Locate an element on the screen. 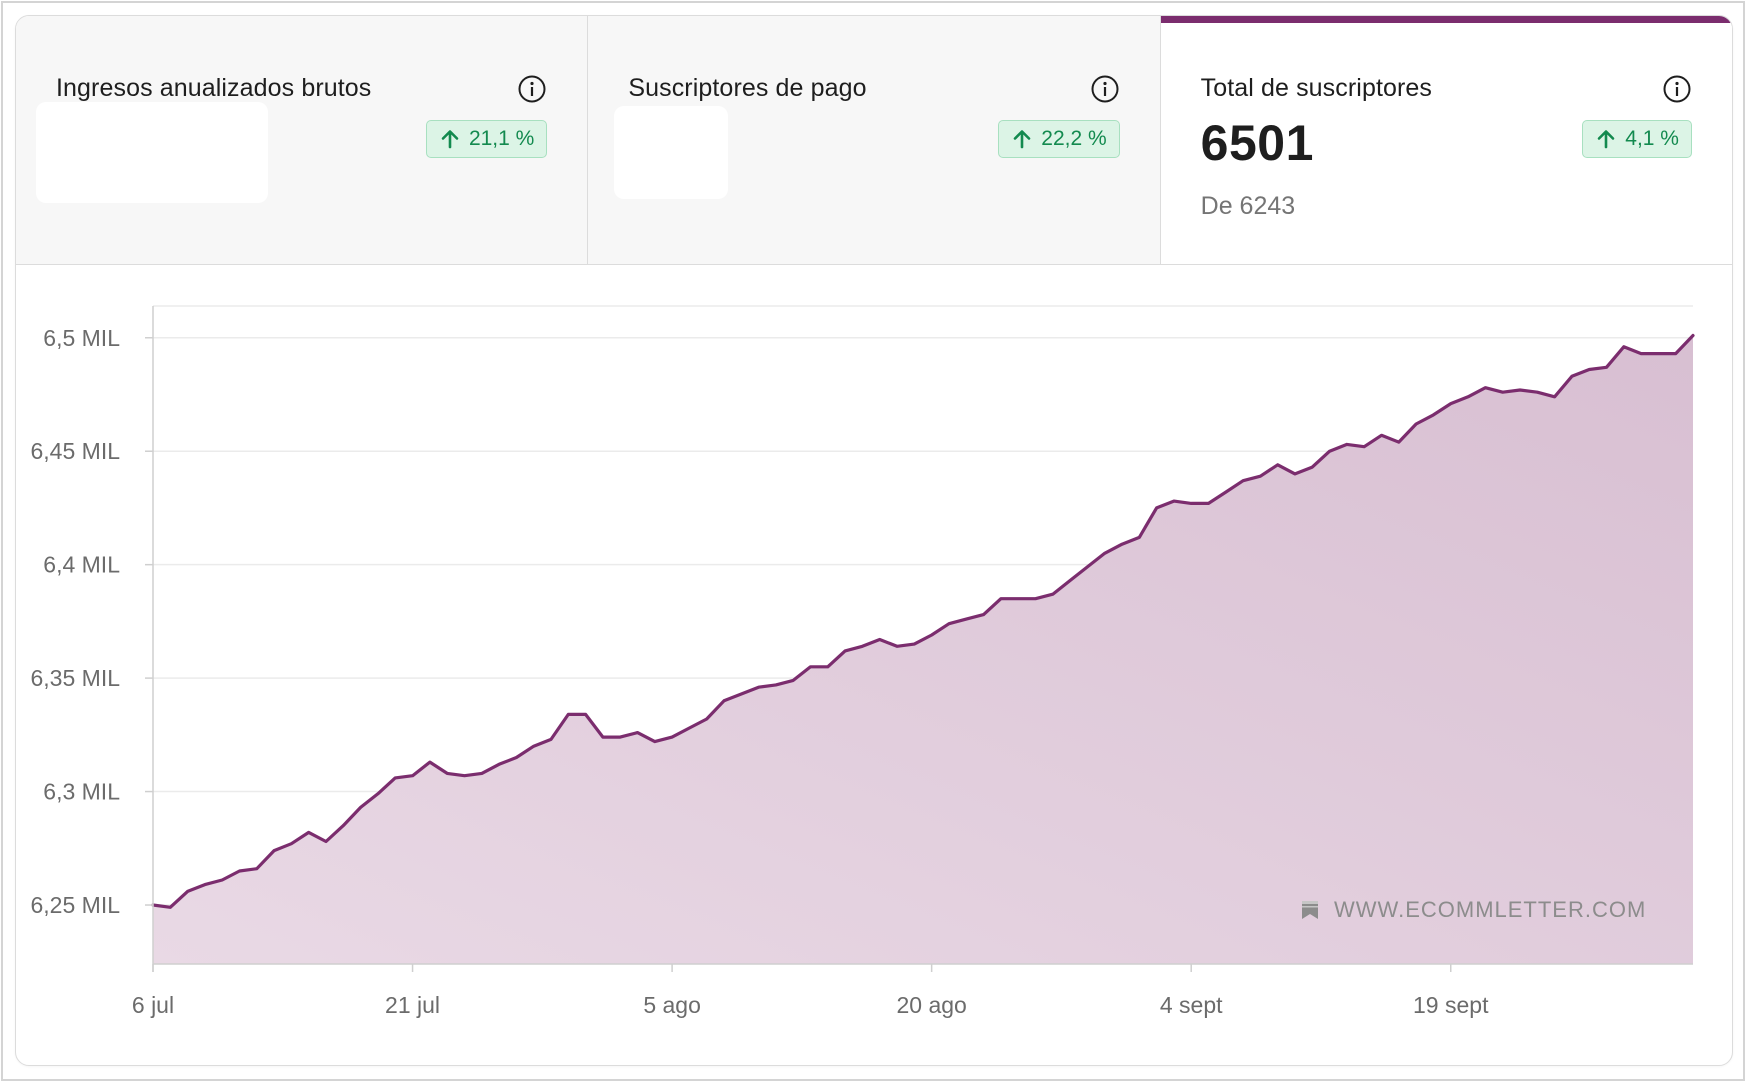 This screenshot has width=1748, height=1084. watermark: WWW.ECOMMLETTER.COM is located at coordinates (1473, 910).